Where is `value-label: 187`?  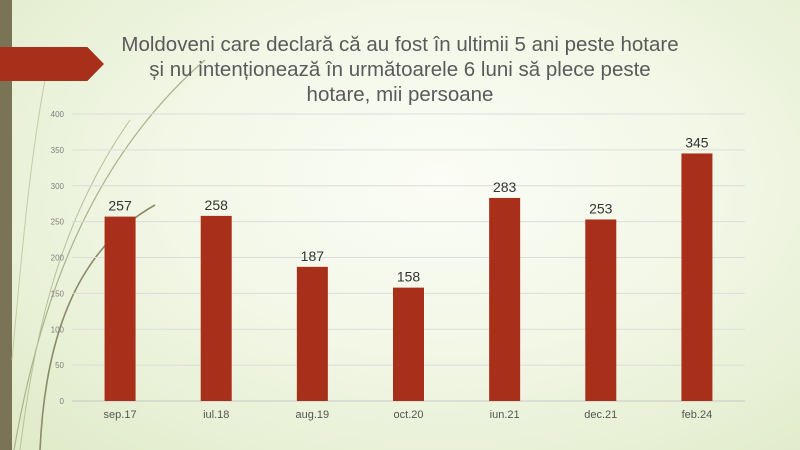 value-label: 187 is located at coordinates (313, 256).